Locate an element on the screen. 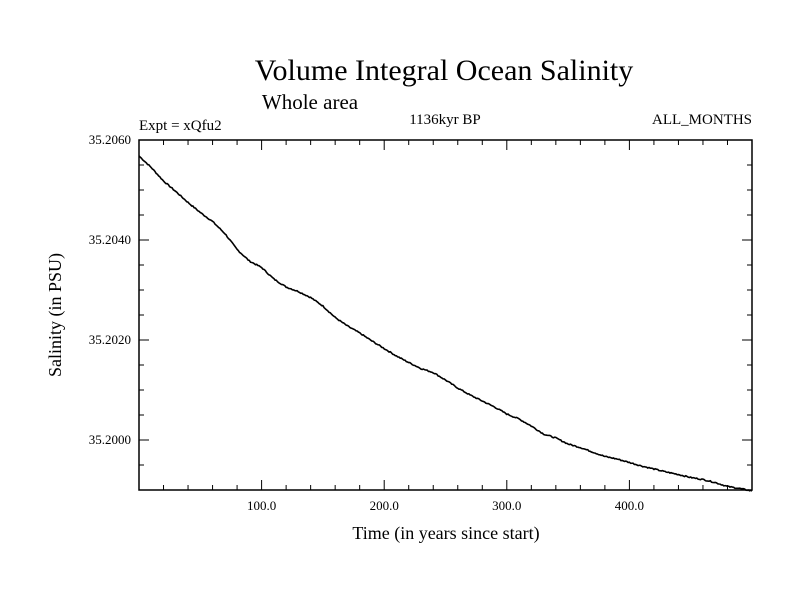 Image resolution: width=800 pixels, height=605 pixels. chart-subtitle: Whole area is located at coordinates (310, 102).